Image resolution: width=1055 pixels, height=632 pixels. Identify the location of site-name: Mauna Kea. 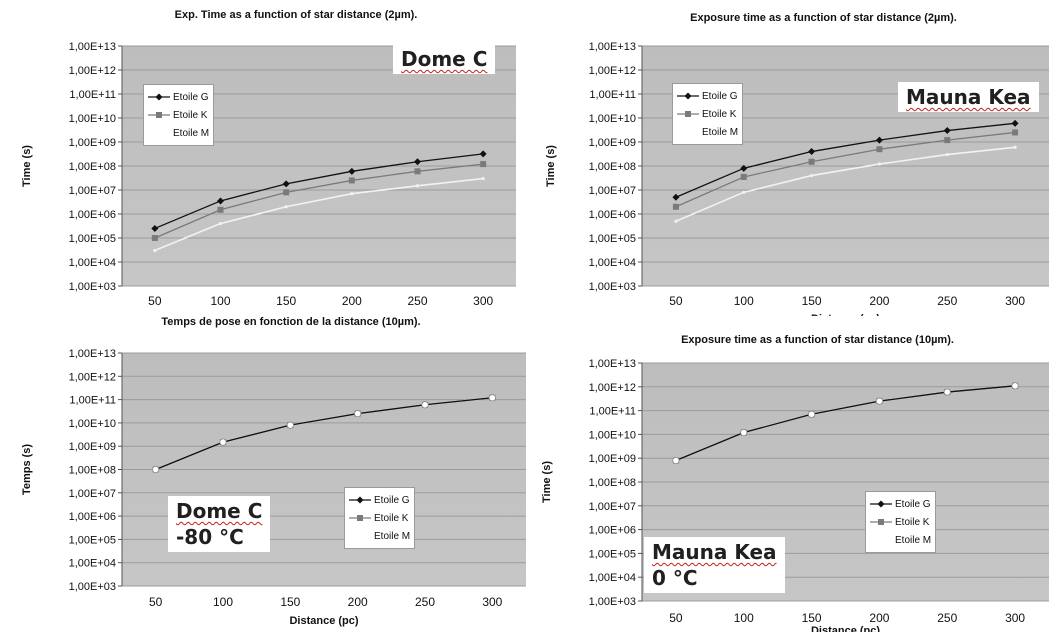
(968, 97).